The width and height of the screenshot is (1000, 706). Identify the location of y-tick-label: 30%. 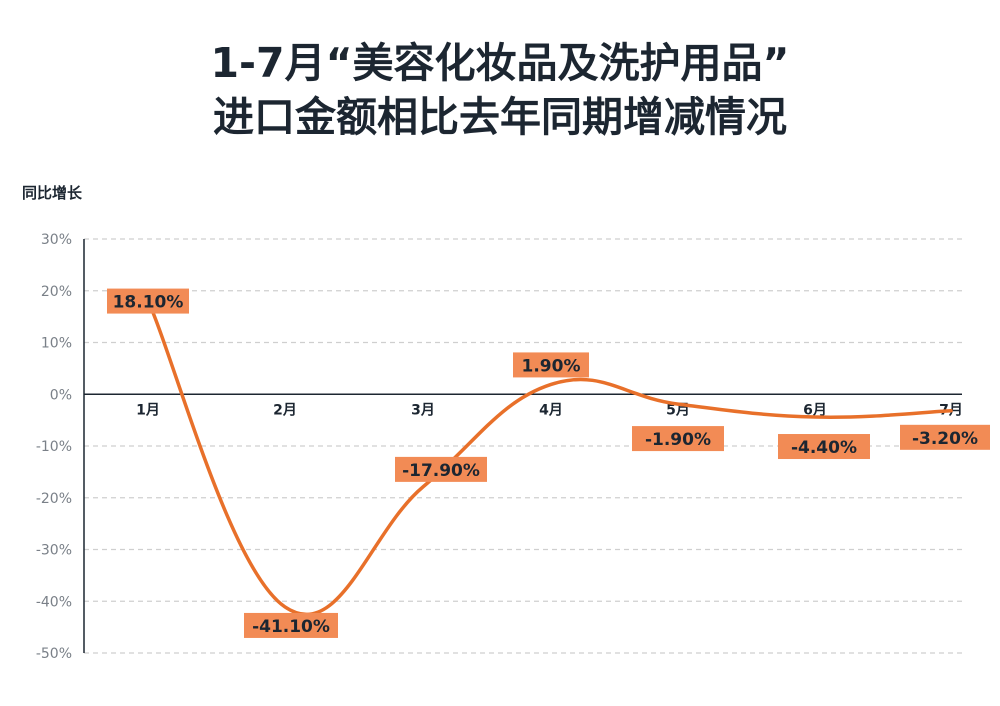
(56, 240).